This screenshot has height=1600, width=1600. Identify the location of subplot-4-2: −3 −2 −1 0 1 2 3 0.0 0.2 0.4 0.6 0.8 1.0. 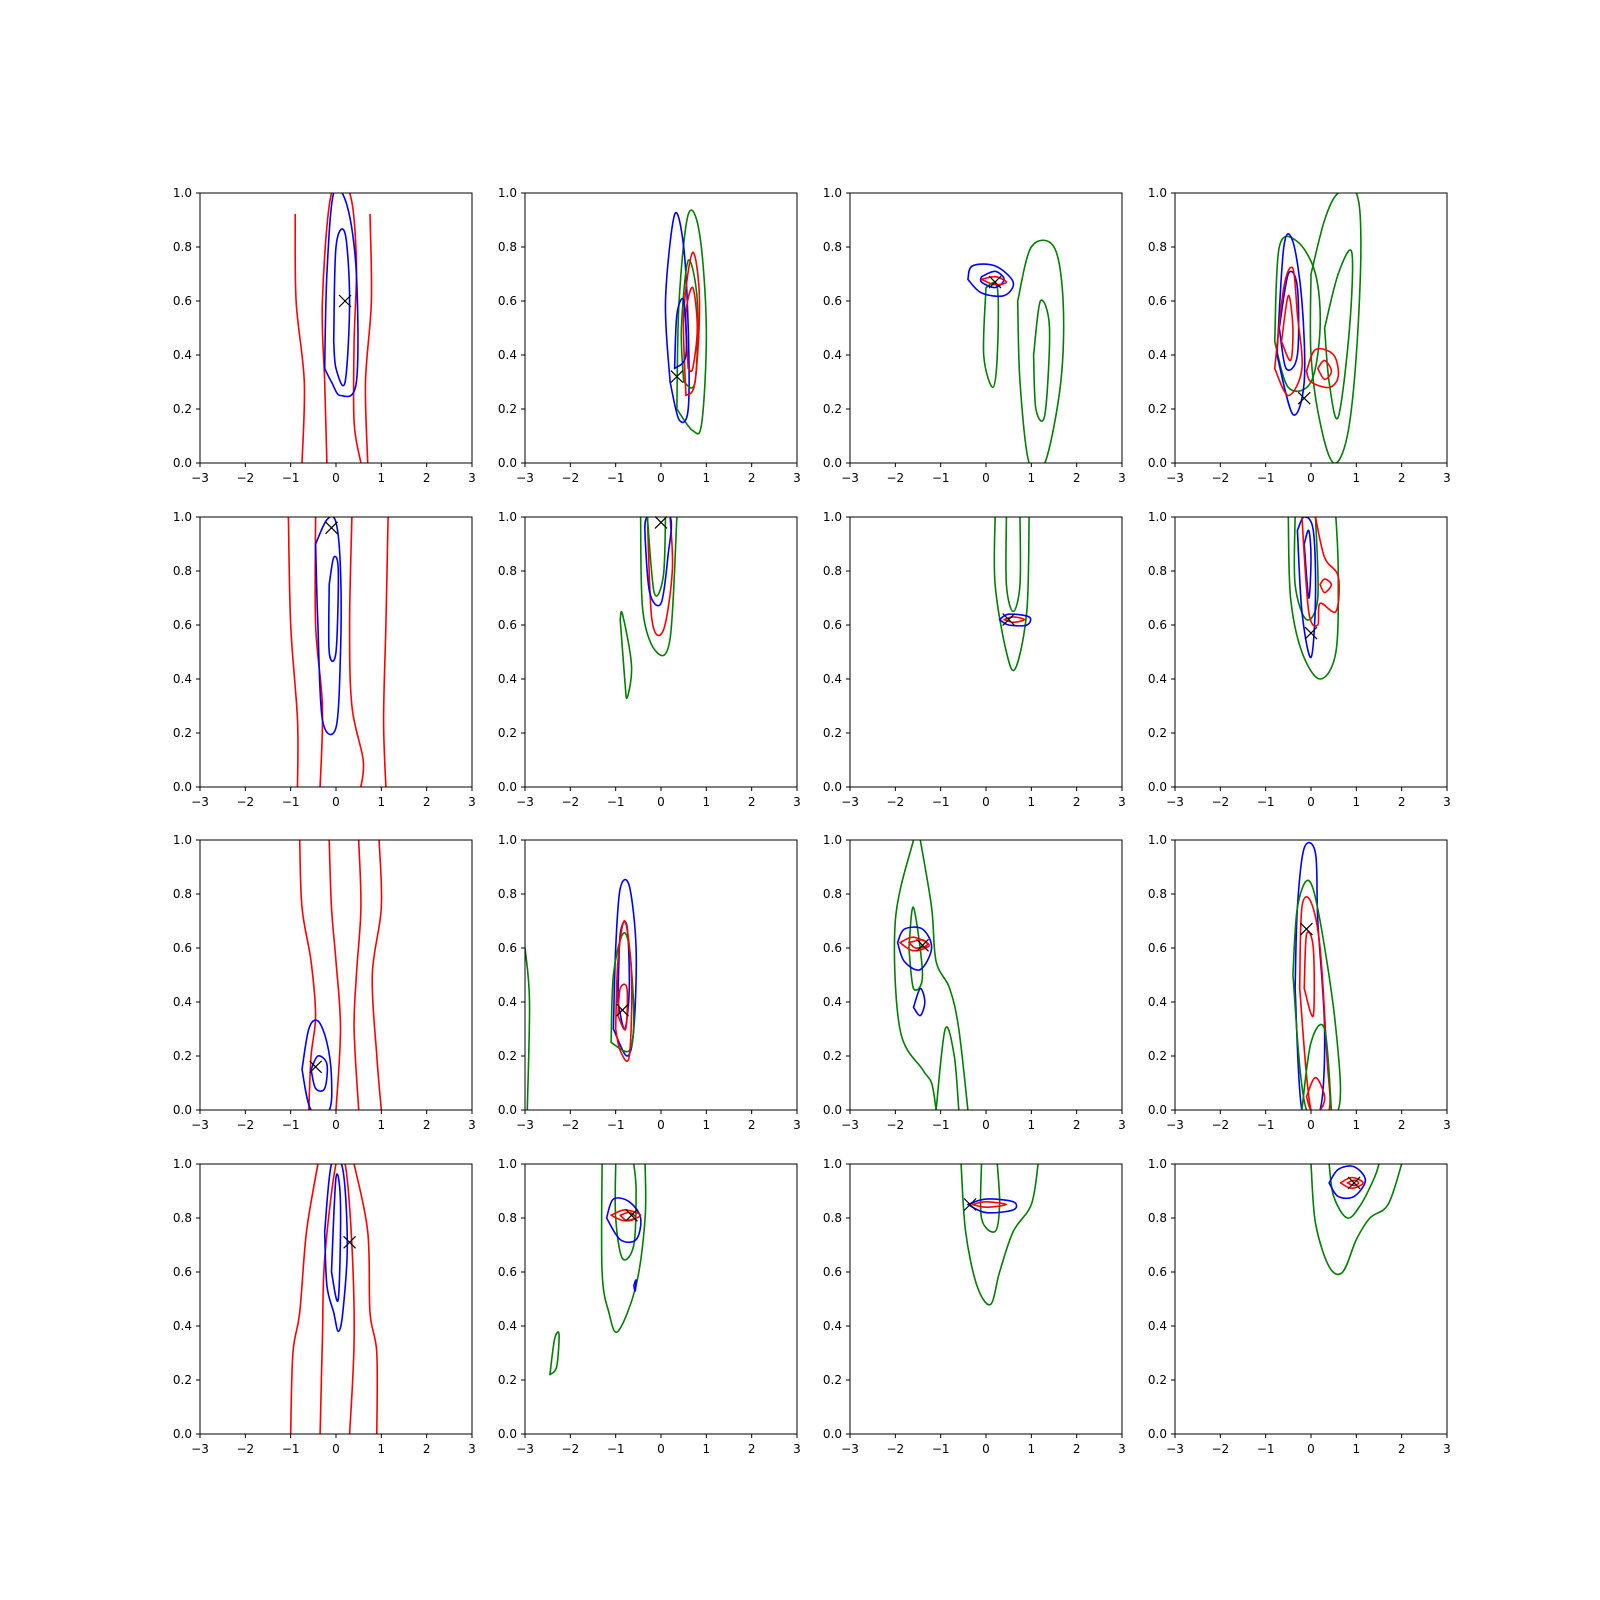
(649, 1306).